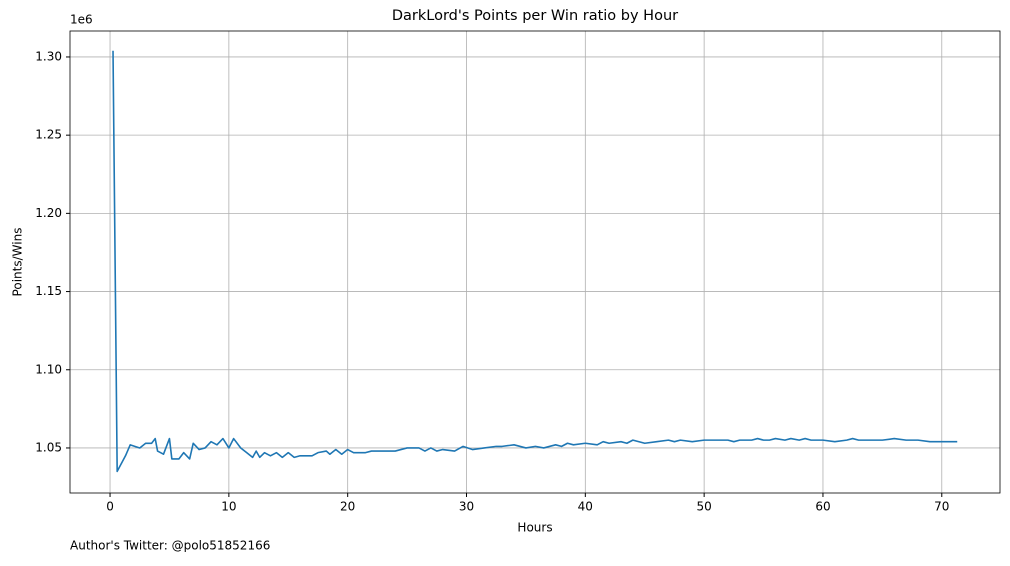  Describe the element at coordinates (703, 507) in the screenshot. I see `x-tick-label: 50` at that location.